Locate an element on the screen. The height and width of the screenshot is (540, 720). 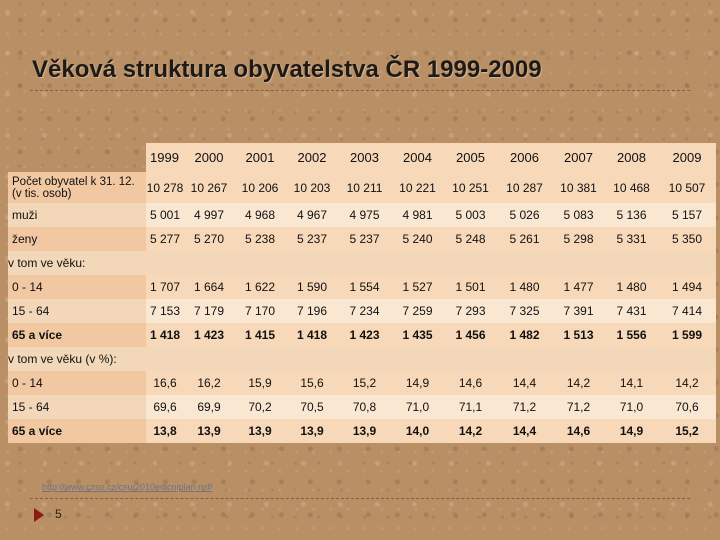
table-cell: 1 501 is located at coordinates (470, 287).